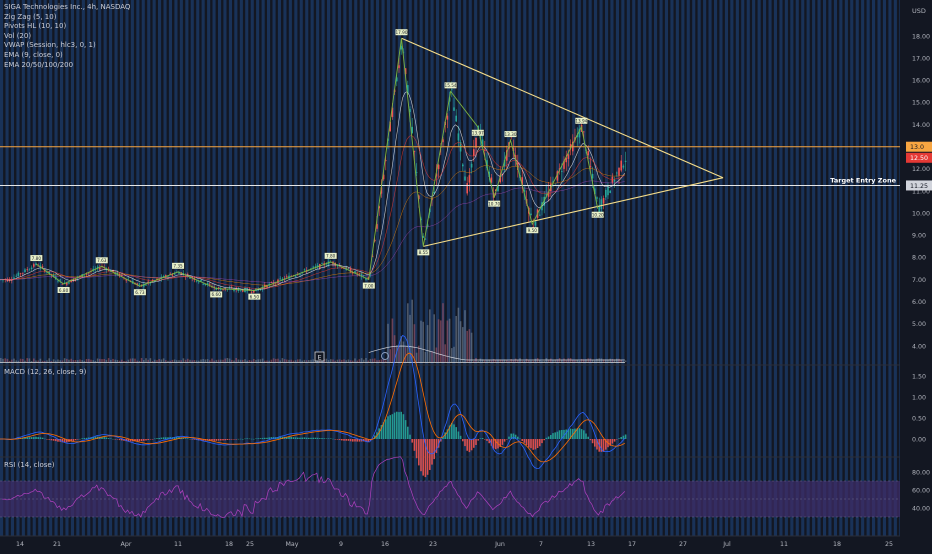 The width and height of the screenshot is (932, 554). I want to click on pivot-label-text: 7.63, so click(102, 260).